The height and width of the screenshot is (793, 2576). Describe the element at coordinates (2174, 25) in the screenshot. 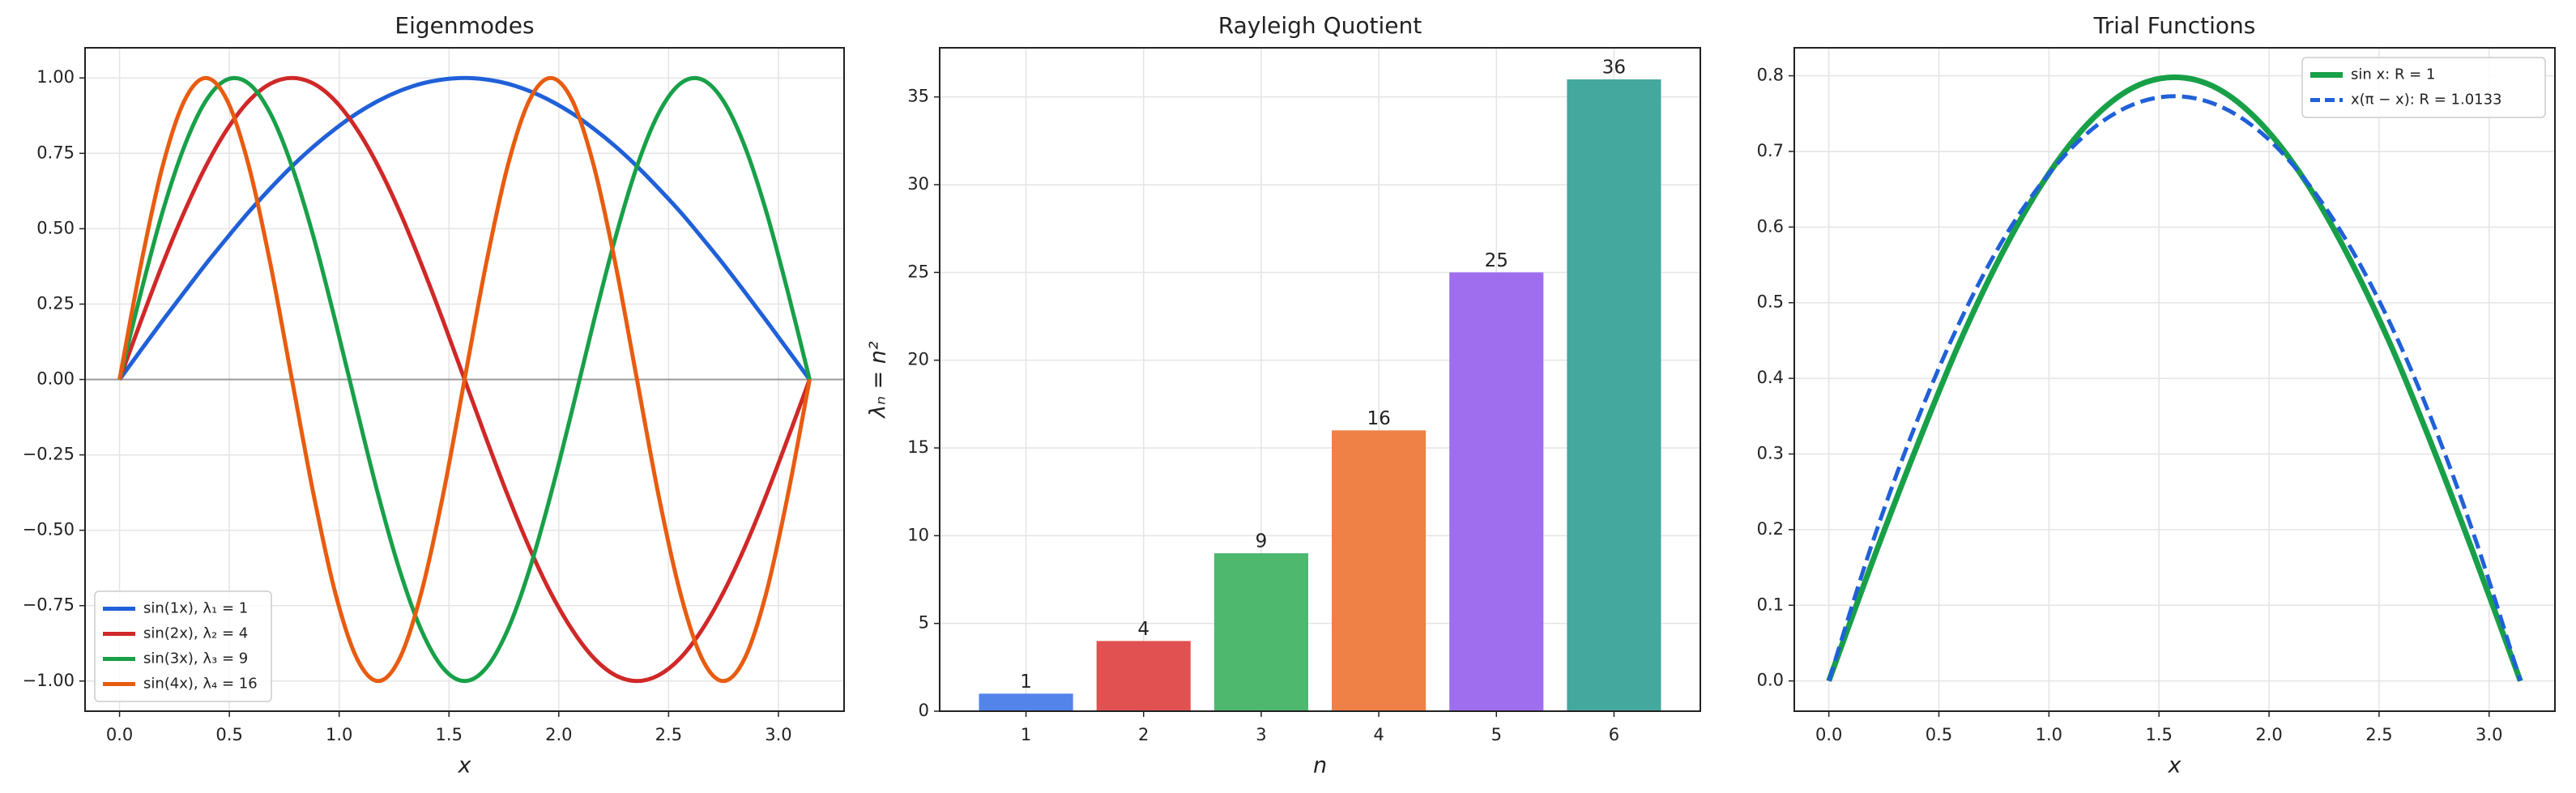

I see `chart-title: Trial Functions` at that location.